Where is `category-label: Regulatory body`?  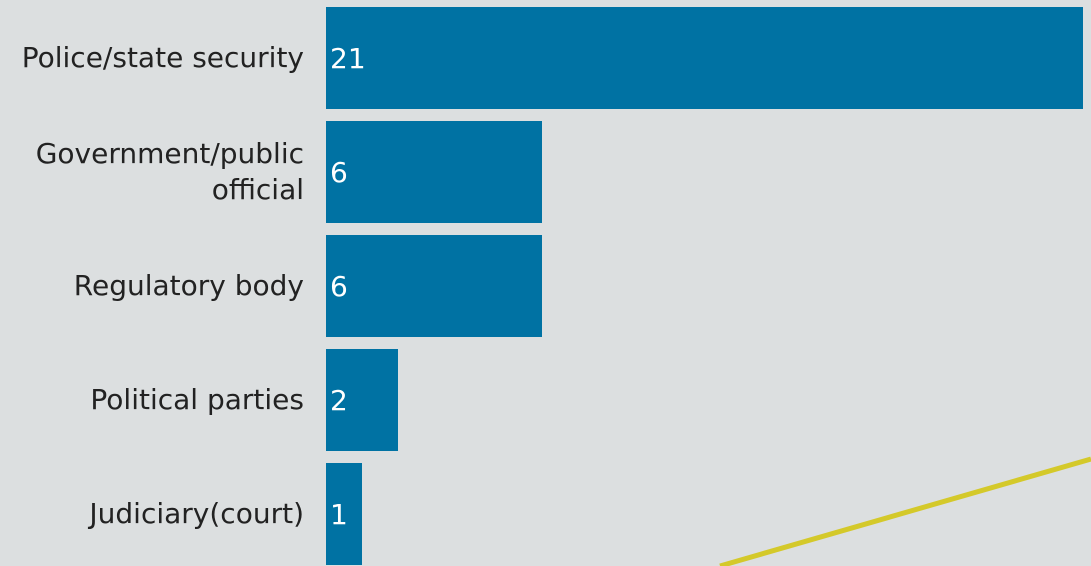
category-label: Regulatory body is located at coordinates (188, 285).